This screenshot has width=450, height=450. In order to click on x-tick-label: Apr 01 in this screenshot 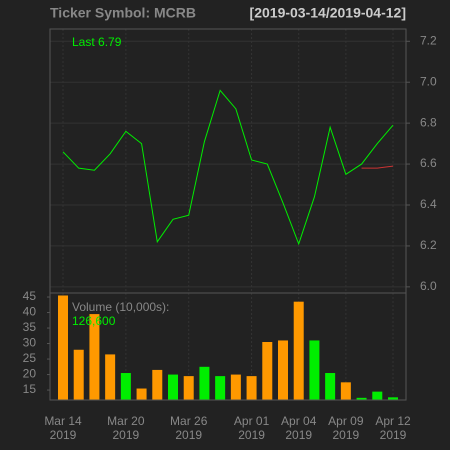, I will do `click(252, 421)`.